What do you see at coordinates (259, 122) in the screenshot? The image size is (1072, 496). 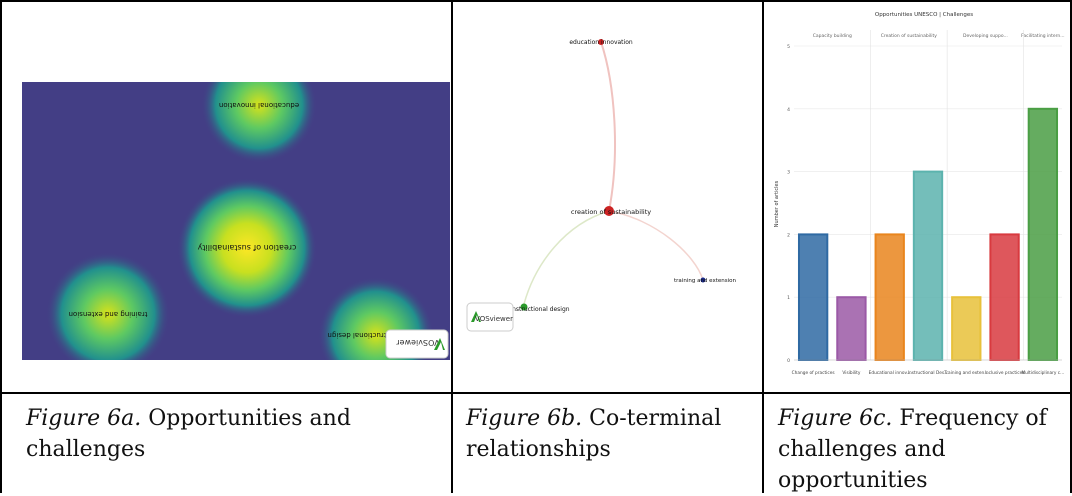 I see `density-blob-educational-innovation` at bounding box center [259, 122].